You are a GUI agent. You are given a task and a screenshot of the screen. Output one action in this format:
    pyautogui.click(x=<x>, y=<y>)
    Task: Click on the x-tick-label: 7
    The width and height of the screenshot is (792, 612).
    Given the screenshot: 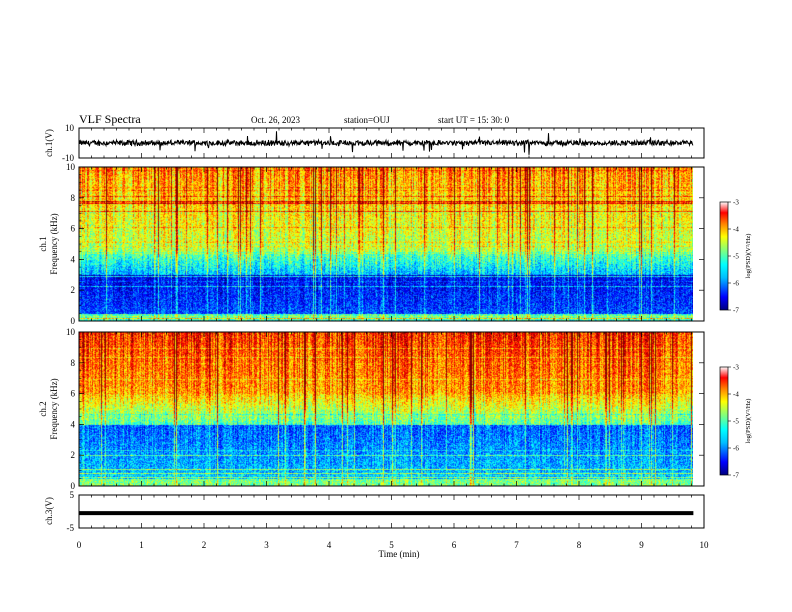 What is the action you would take?
    pyautogui.click(x=516, y=545)
    